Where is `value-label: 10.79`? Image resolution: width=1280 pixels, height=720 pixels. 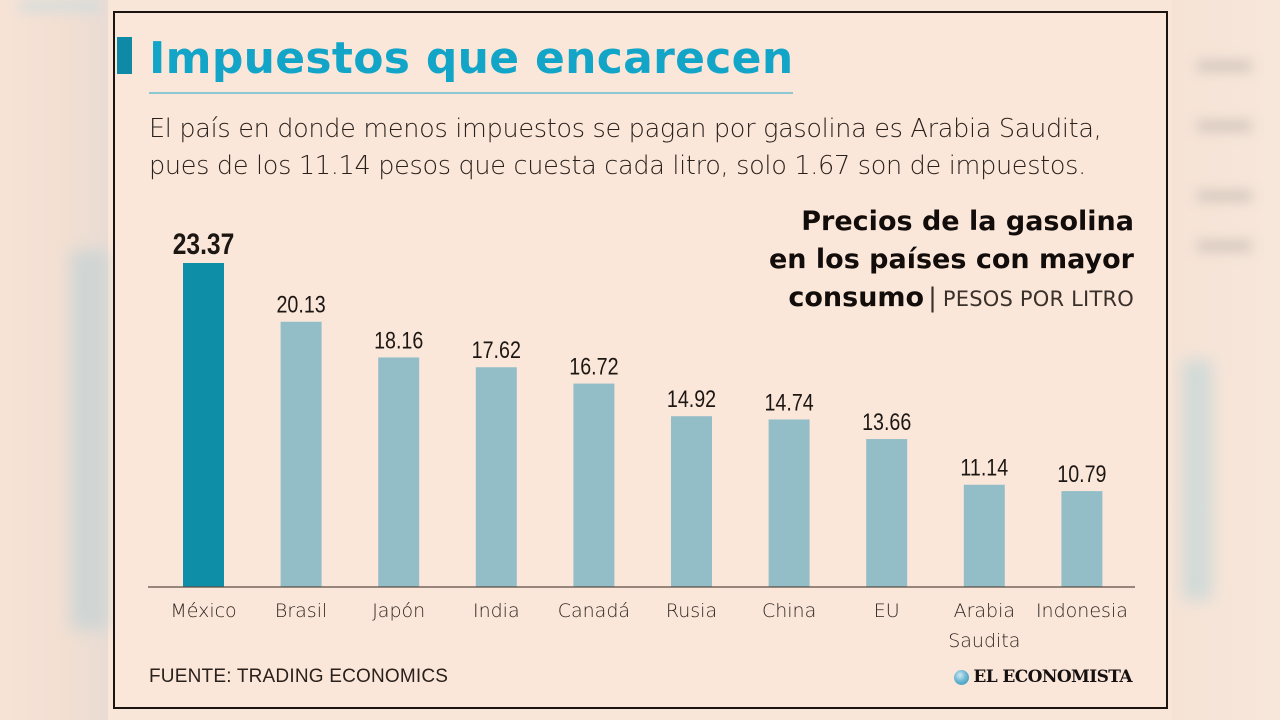
value-label: 10.79 is located at coordinates (1081, 473).